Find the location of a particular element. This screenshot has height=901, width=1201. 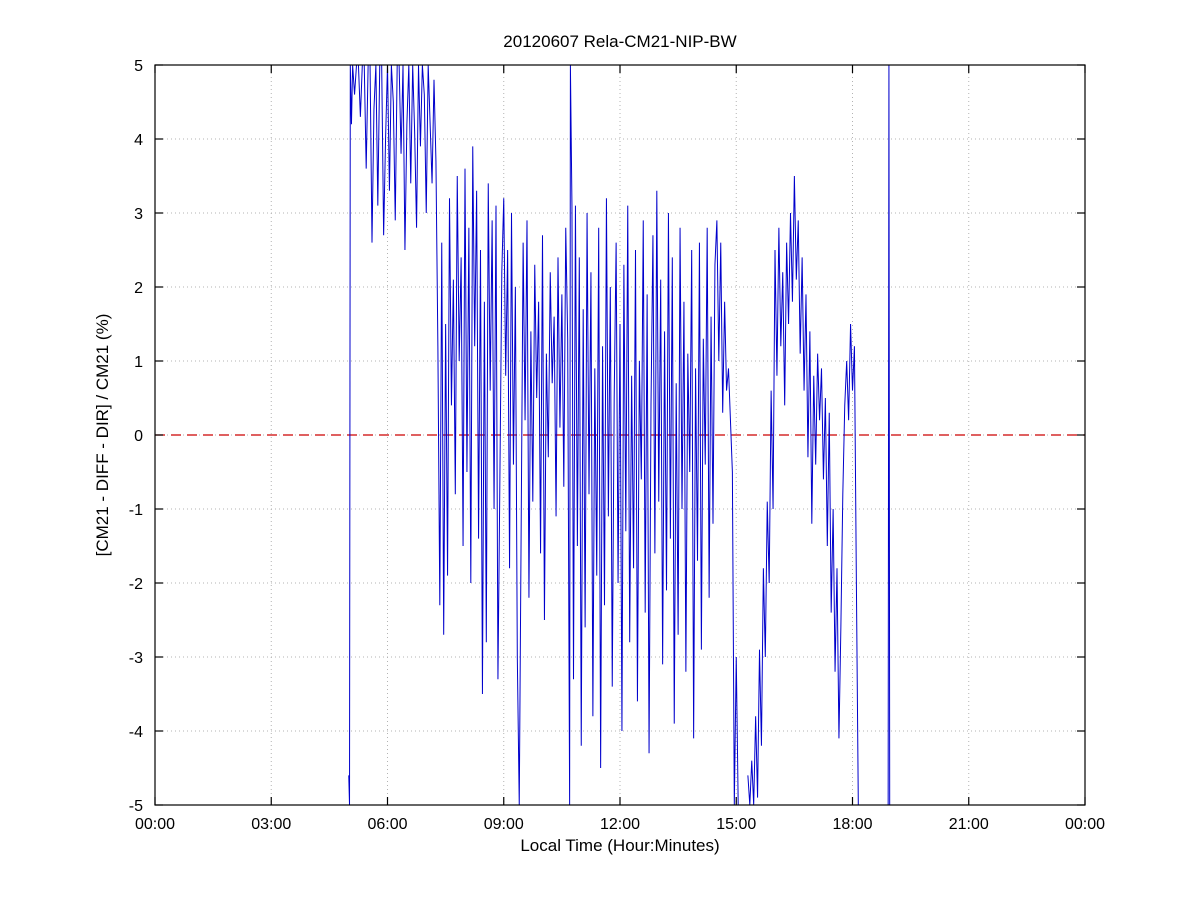

y-tick-label: -3 is located at coordinates (136, 658).